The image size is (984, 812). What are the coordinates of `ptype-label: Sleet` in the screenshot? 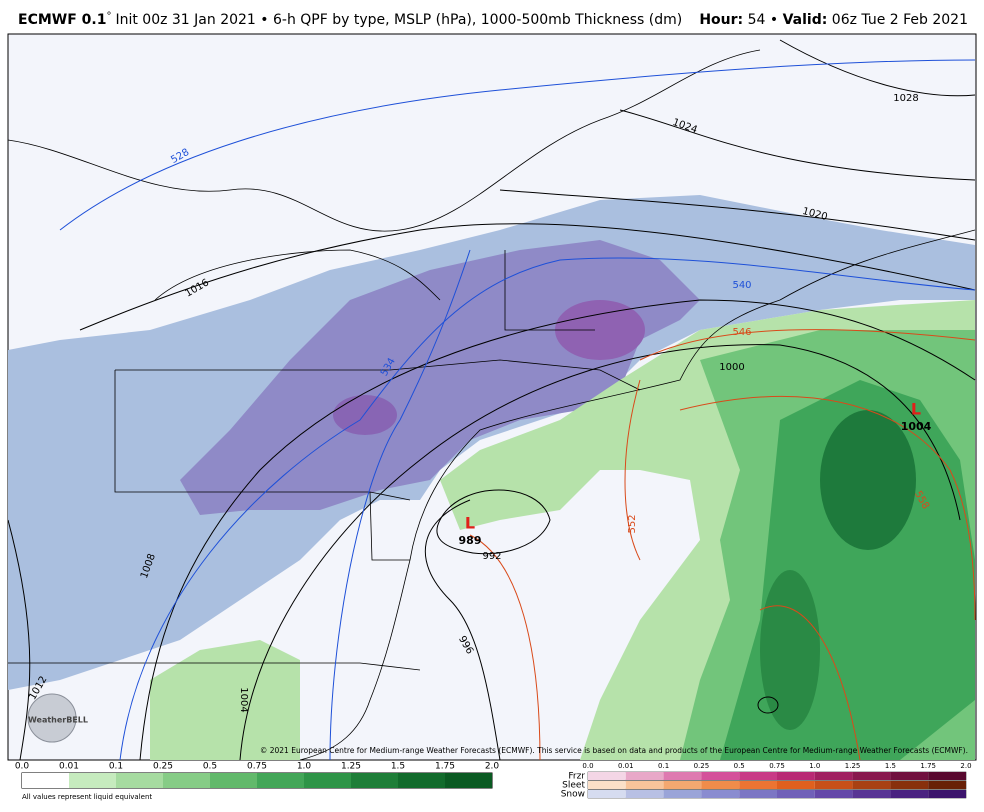 It's located at (573, 786).